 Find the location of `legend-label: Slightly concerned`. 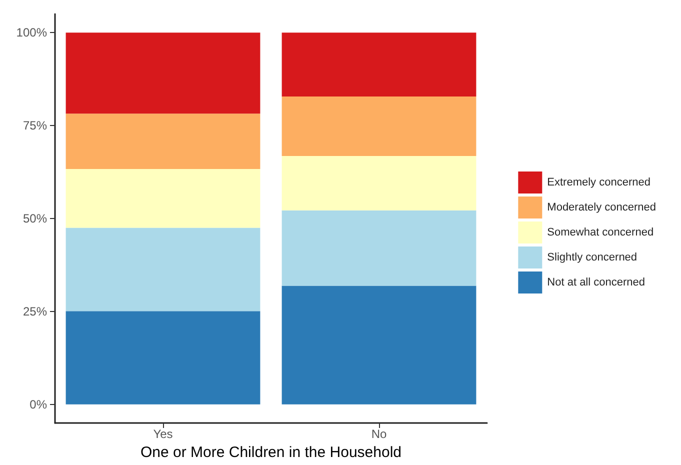

legend-label: Slightly concerned is located at coordinates (592, 258).